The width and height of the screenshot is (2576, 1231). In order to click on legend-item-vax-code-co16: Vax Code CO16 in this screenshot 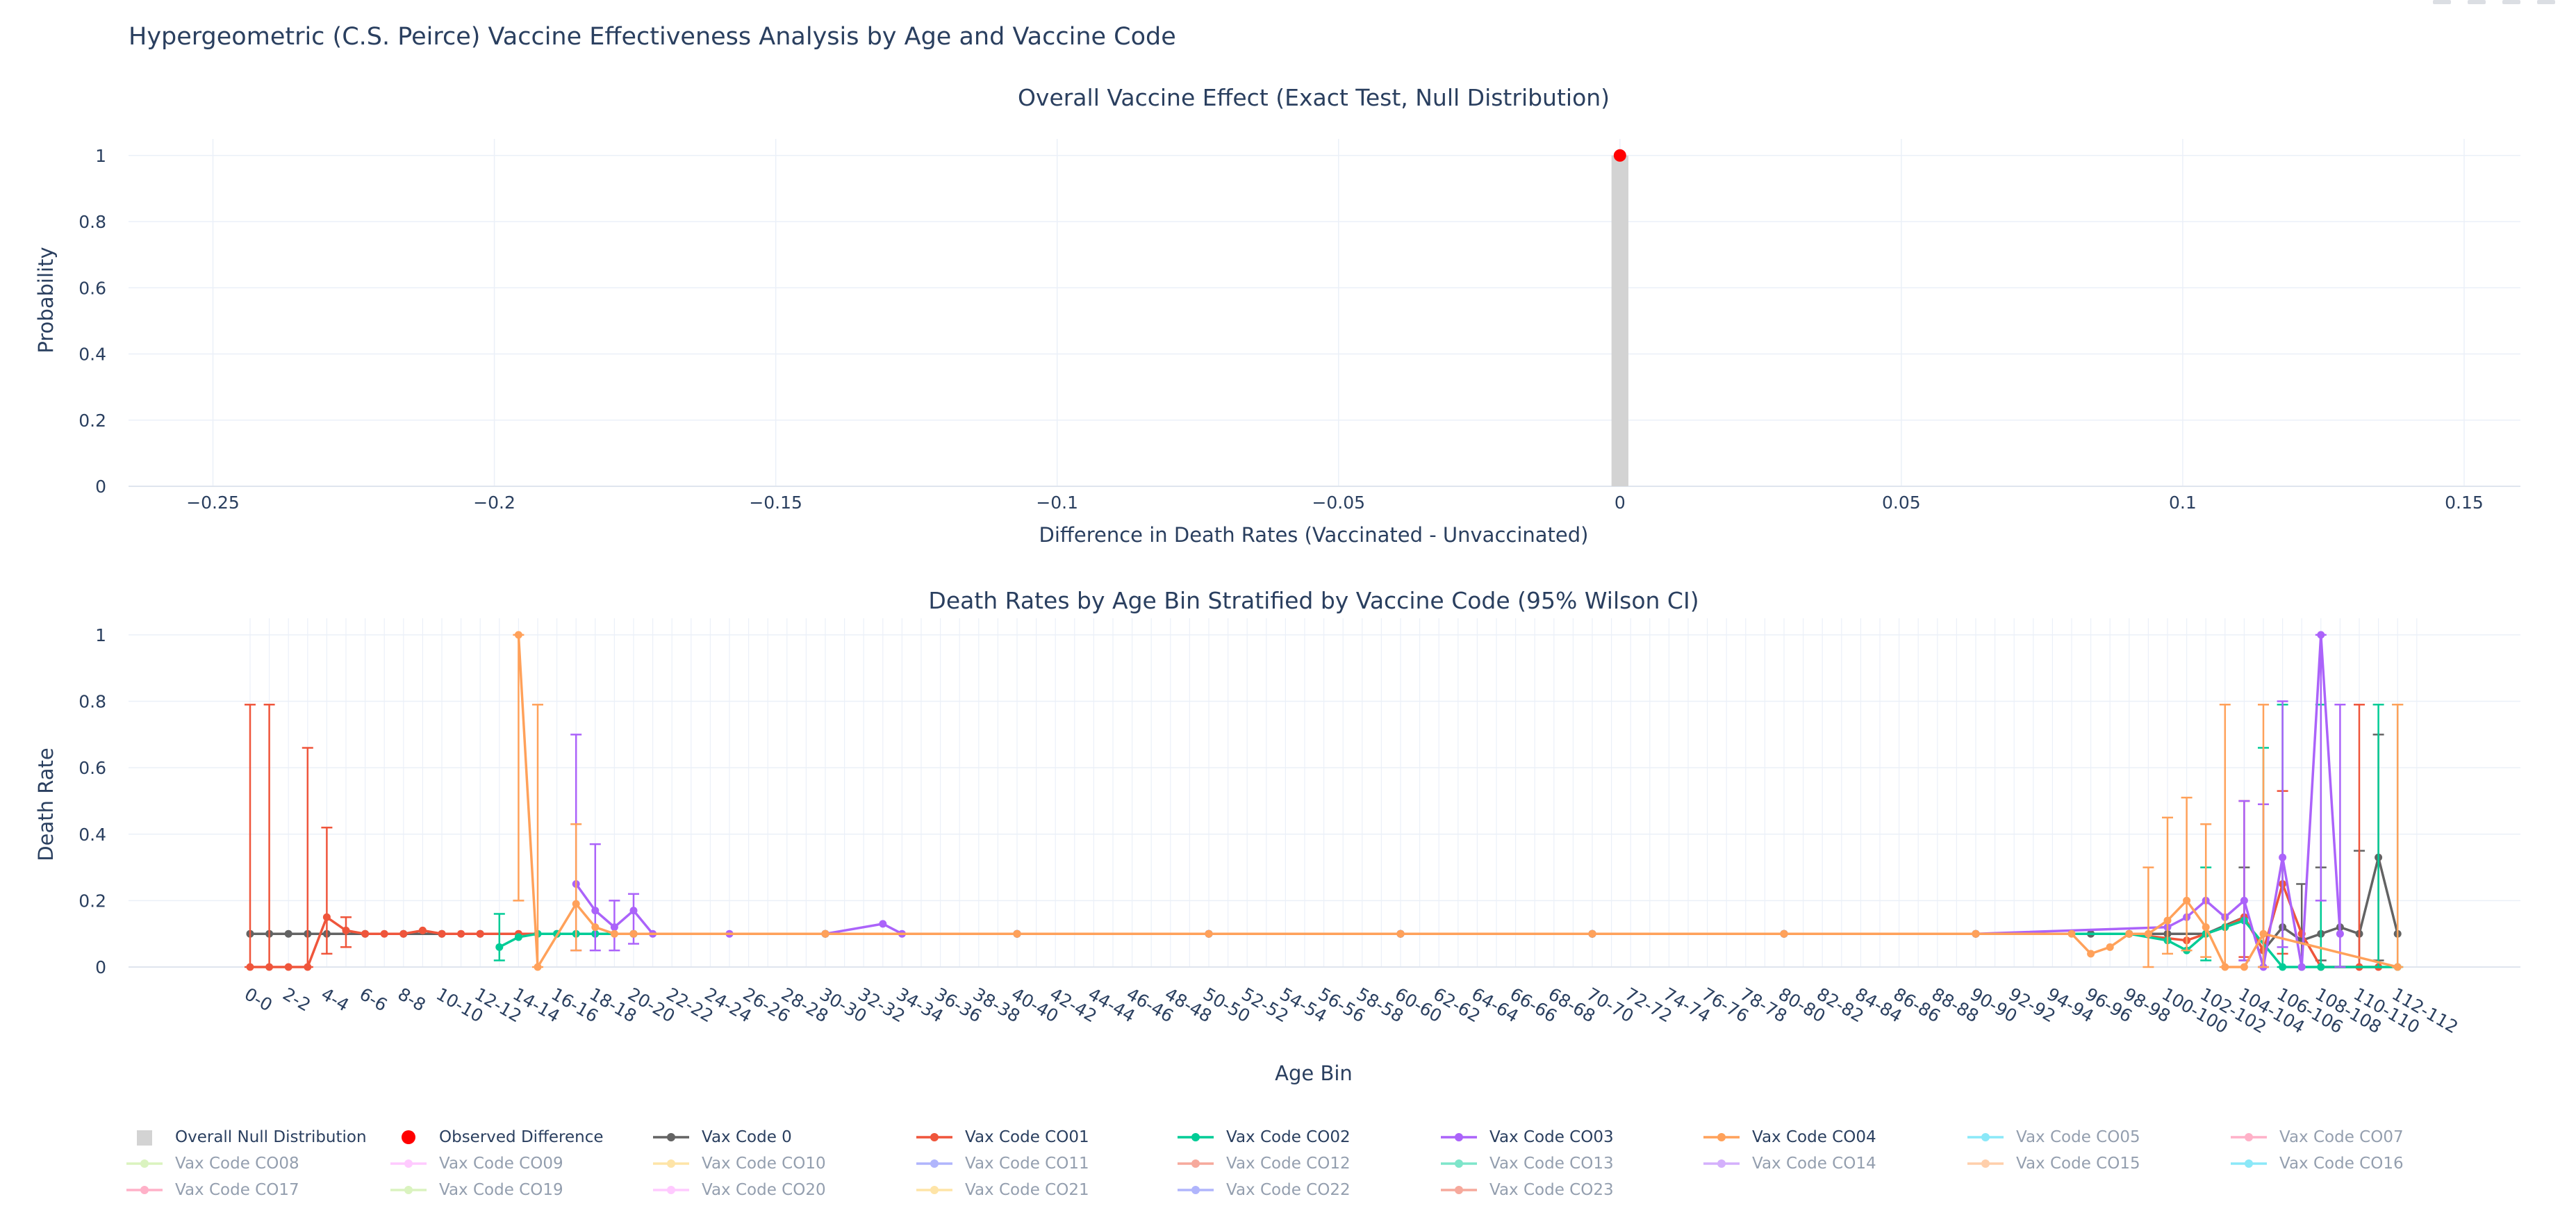, I will do `click(2316, 1163)`.